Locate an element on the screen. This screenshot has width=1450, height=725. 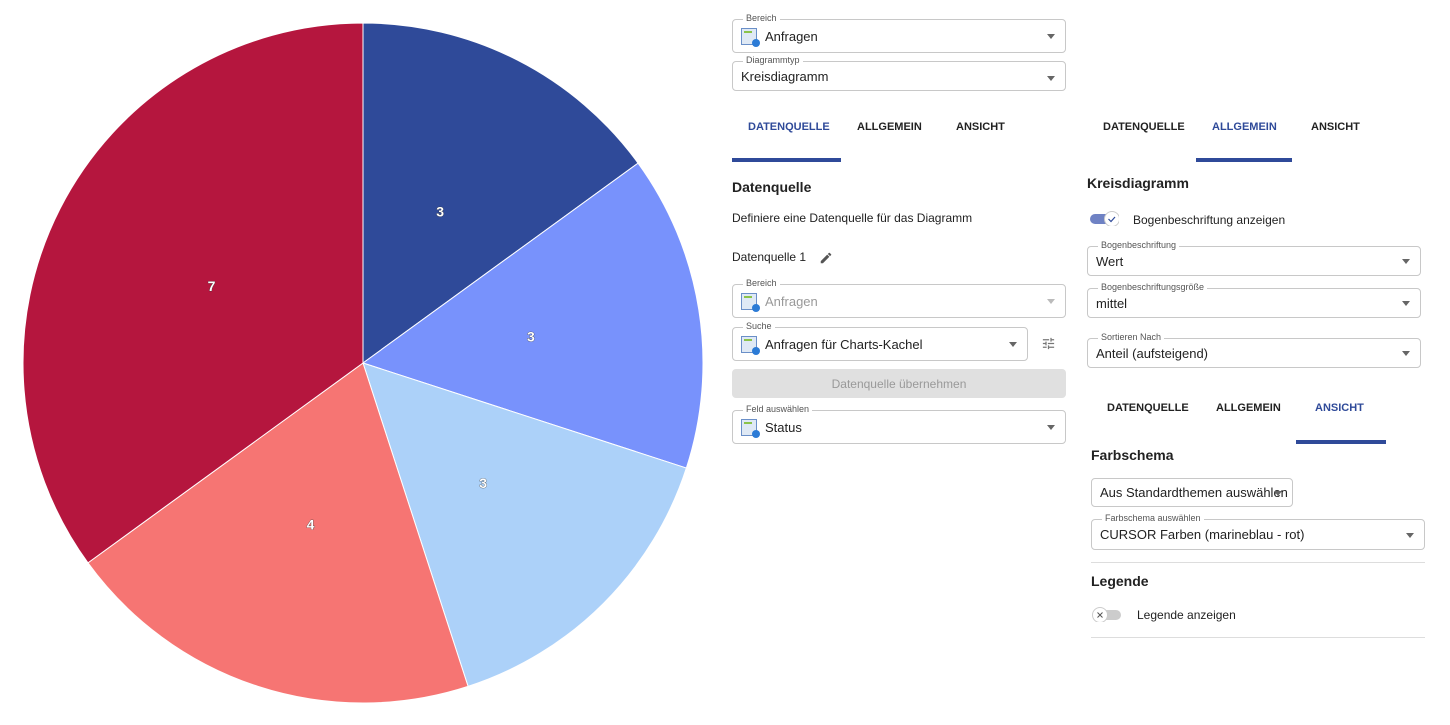
suche-select: Suche Anfragen für Charts-Kachel is located at coordinates (880, 341).